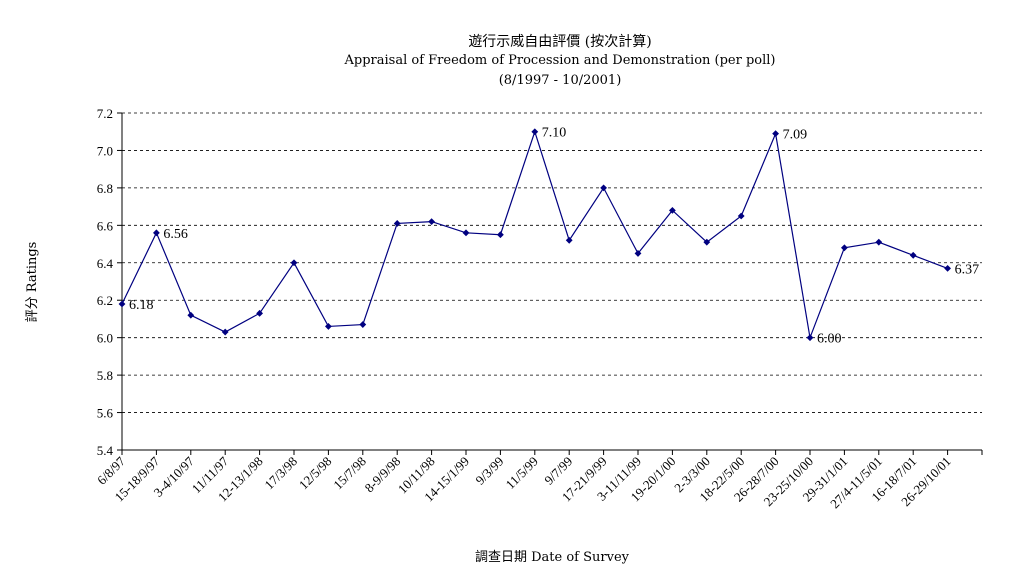  Describe the element at coordinates (489, 471) in the screenshot. I see `x-tick-label: 9/3/99` at that location.